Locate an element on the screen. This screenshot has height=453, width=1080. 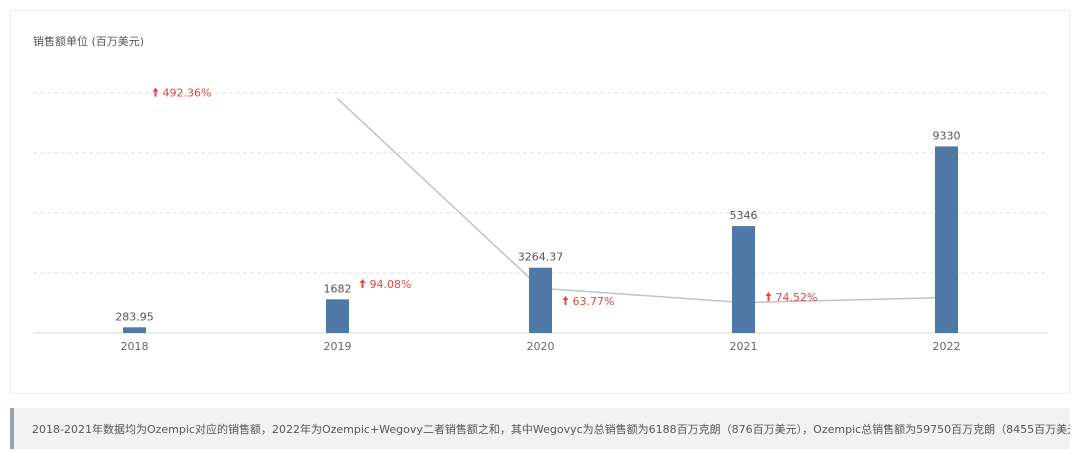
growth-label-text: 63.77% is located at coordinates (594, 301).